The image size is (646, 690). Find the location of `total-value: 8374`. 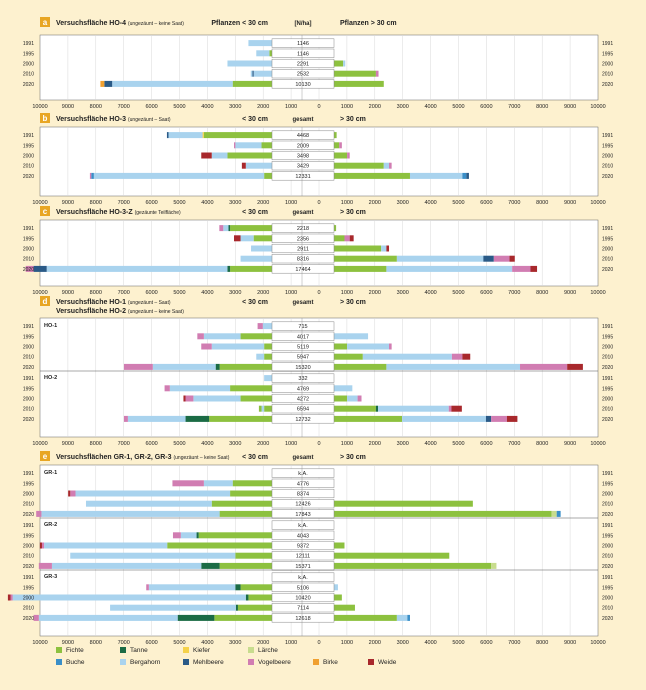

total-value: 8374 is located at coordinates (303, 495).